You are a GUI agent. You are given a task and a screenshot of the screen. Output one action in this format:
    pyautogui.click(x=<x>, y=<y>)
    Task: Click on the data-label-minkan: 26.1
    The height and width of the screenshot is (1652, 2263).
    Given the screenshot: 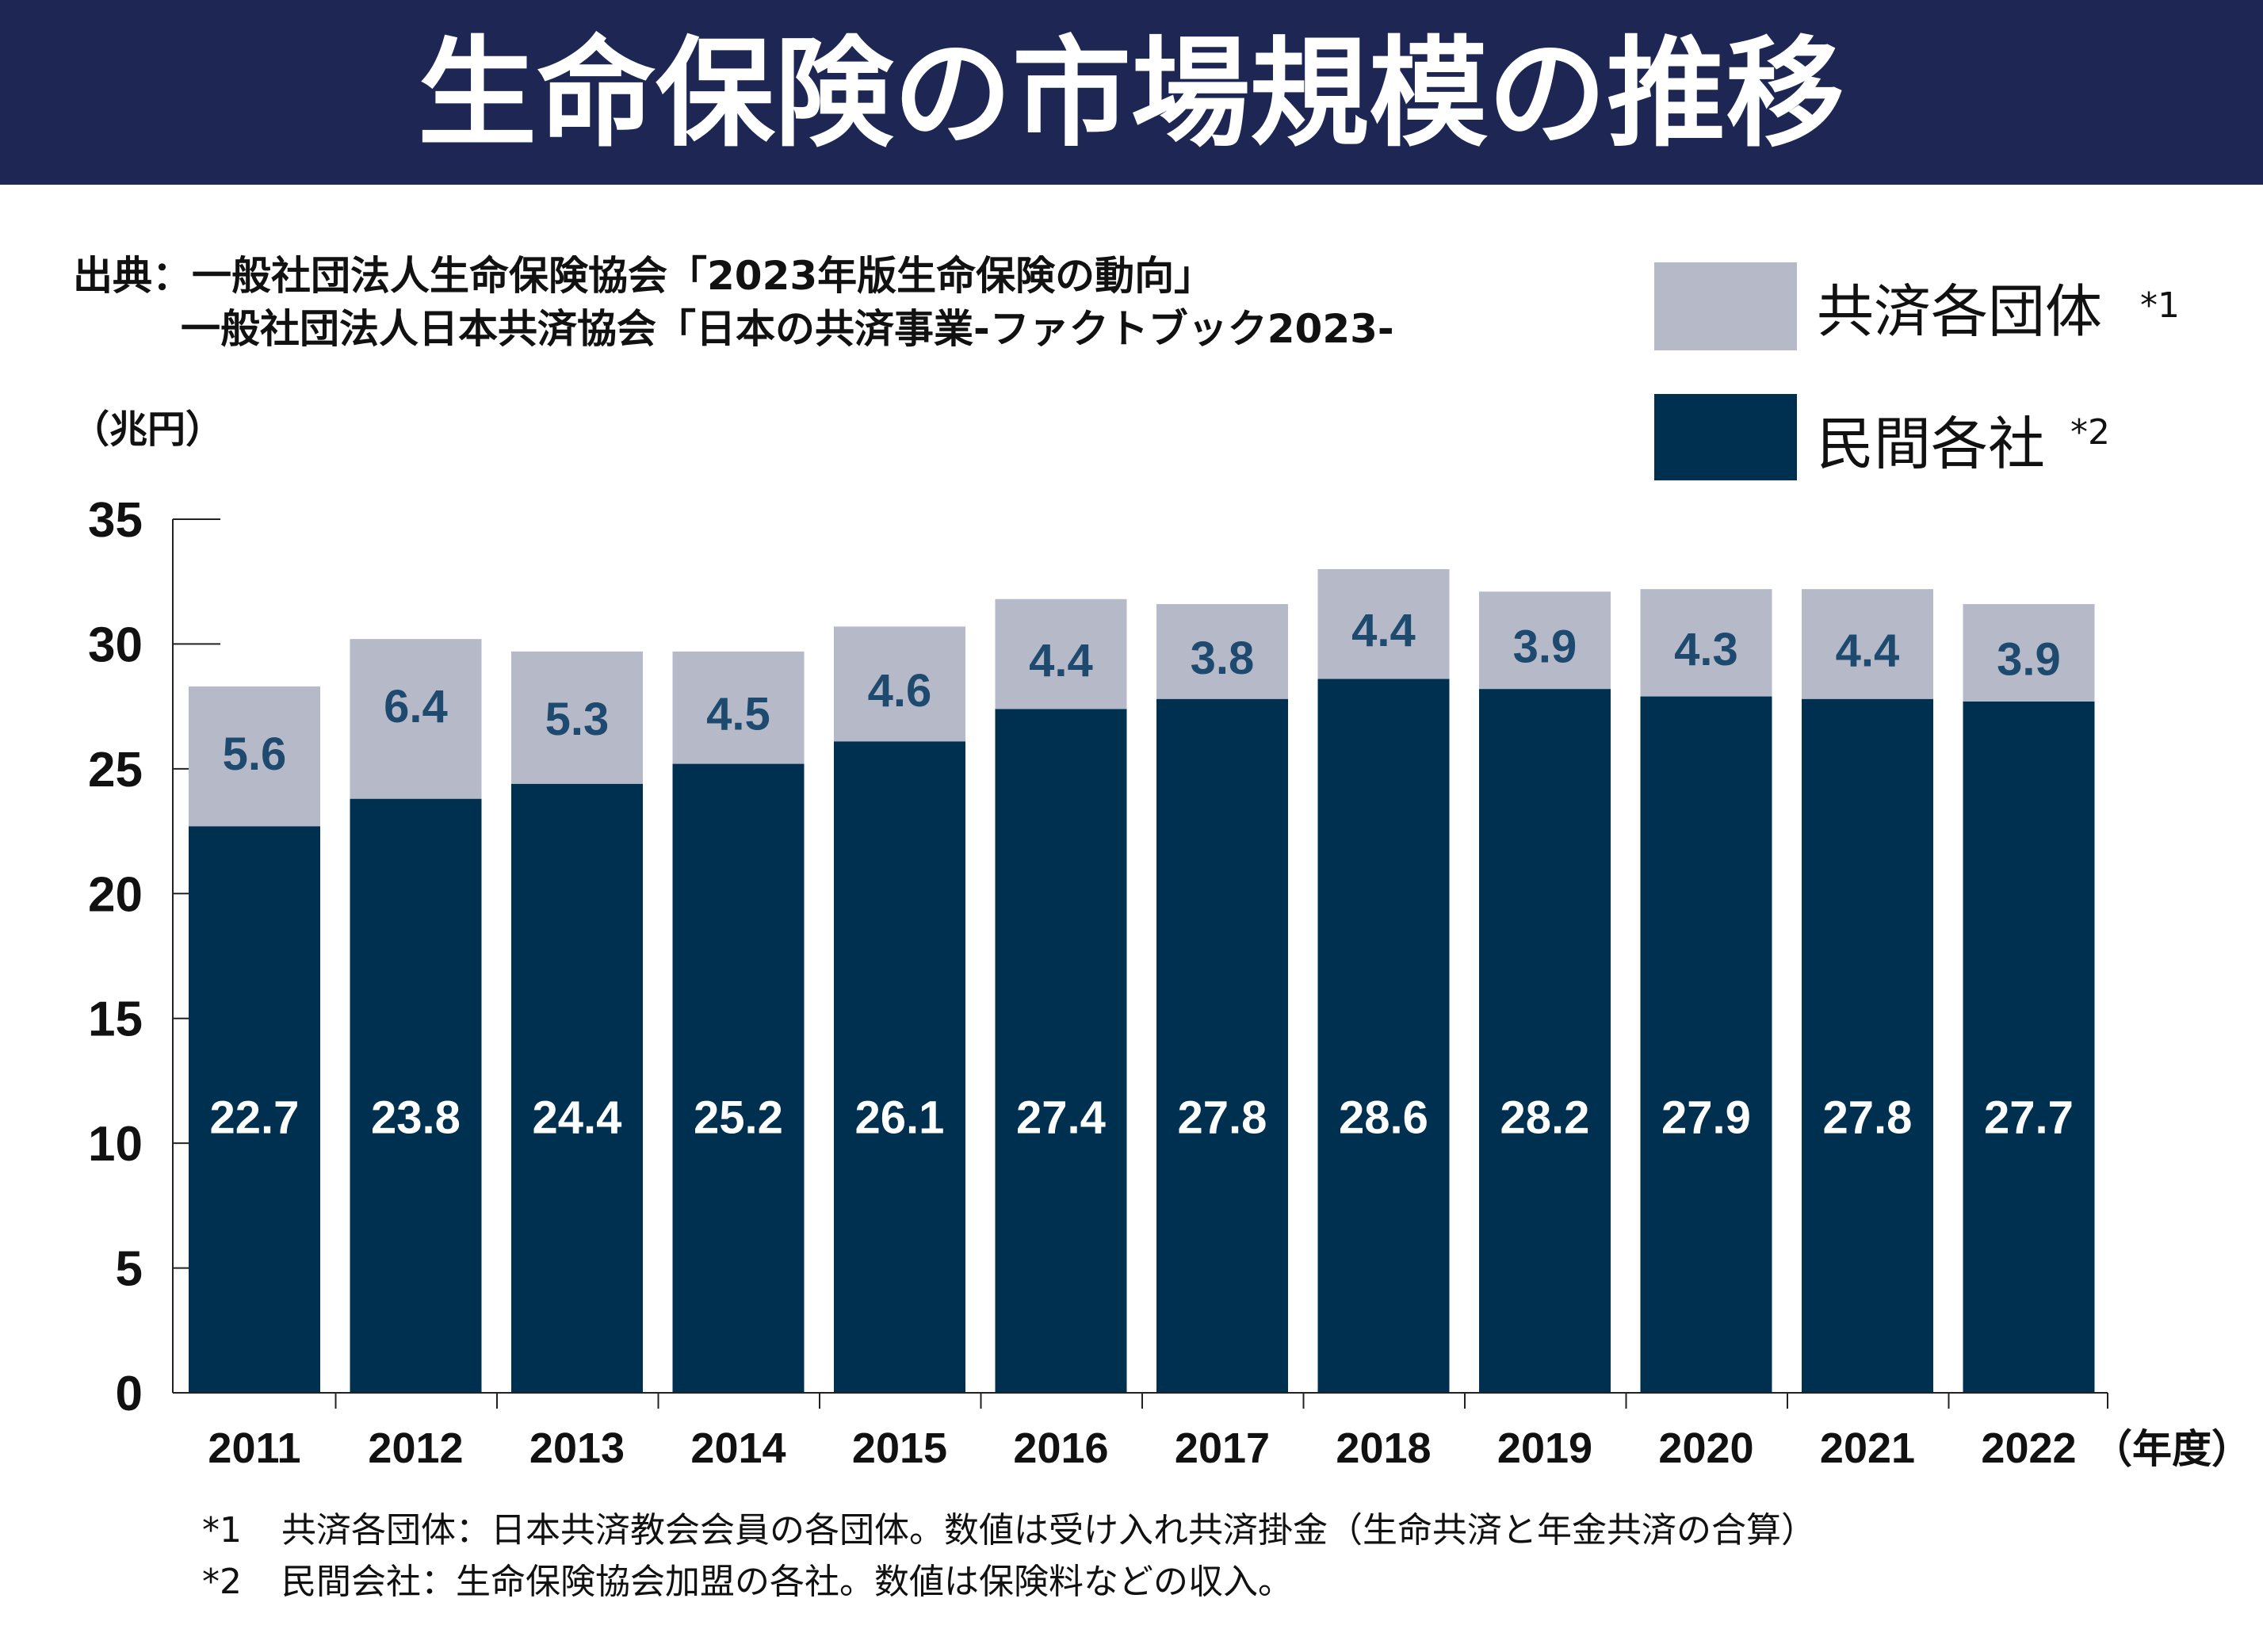 What is the action you would take?
    pyautogui.click(x=900, y=1118)
    